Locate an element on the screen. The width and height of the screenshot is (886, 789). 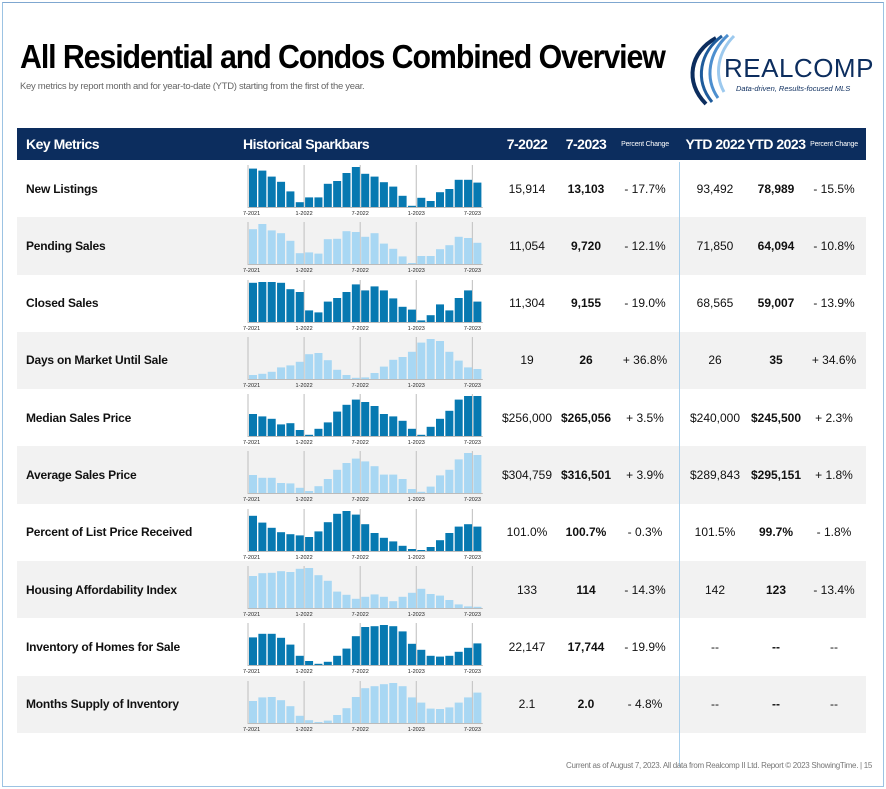
value-ytd-2022: -- is located at coordinates (715, 646).